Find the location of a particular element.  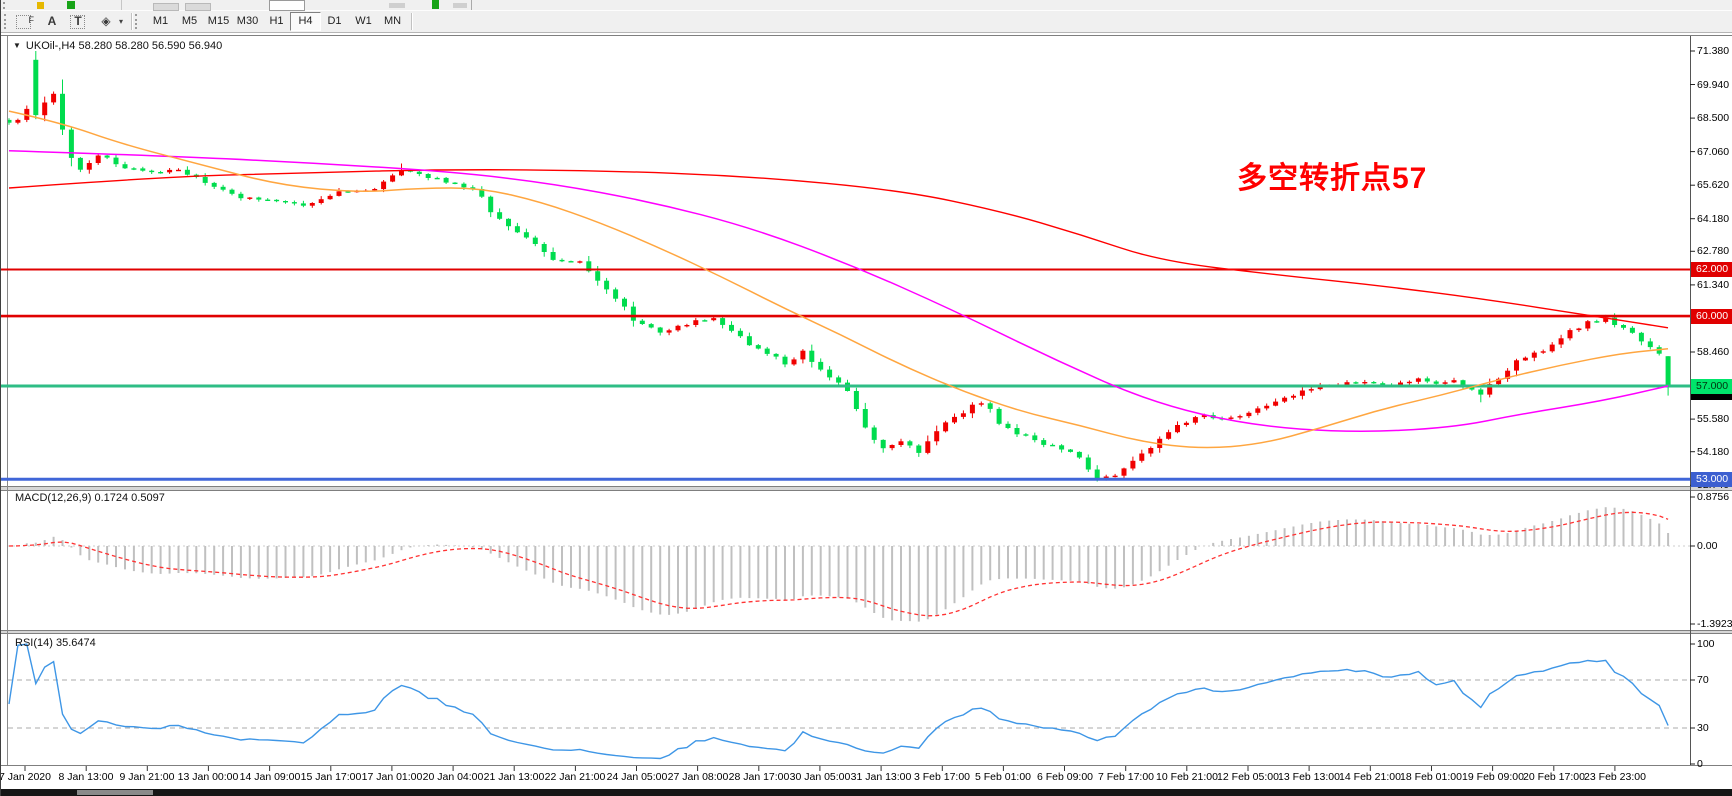

text-box-tool-icon: T is located at coordinates (78, 21).